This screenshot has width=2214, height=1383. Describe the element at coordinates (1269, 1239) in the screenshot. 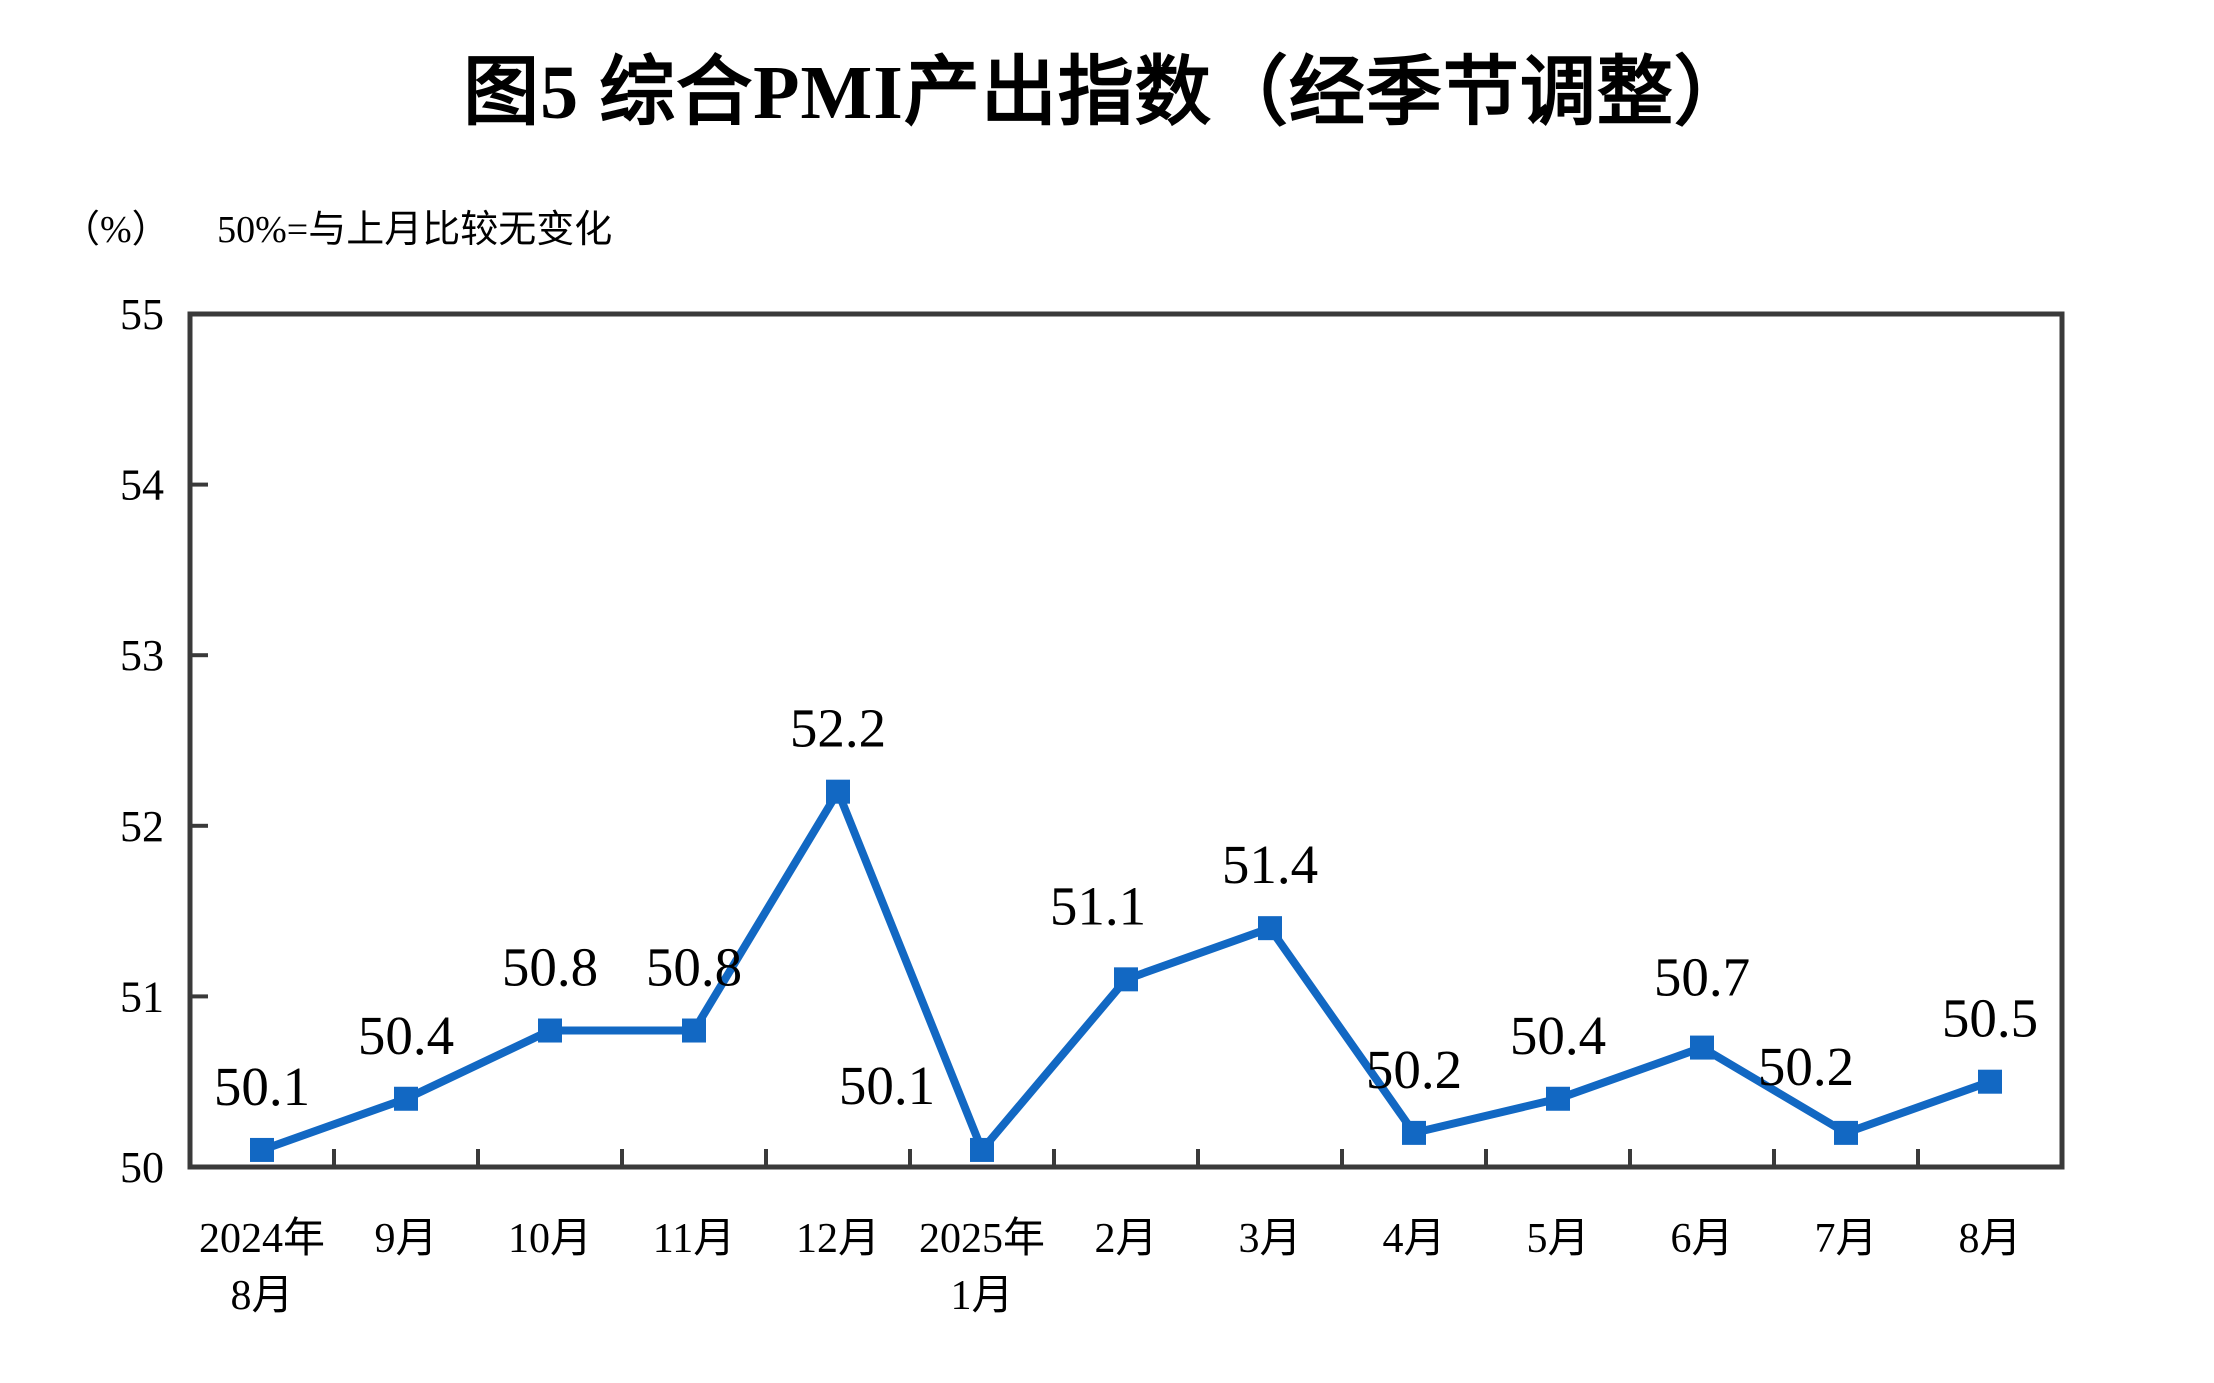

I see `x-axis-category-label: 3月` at that location.